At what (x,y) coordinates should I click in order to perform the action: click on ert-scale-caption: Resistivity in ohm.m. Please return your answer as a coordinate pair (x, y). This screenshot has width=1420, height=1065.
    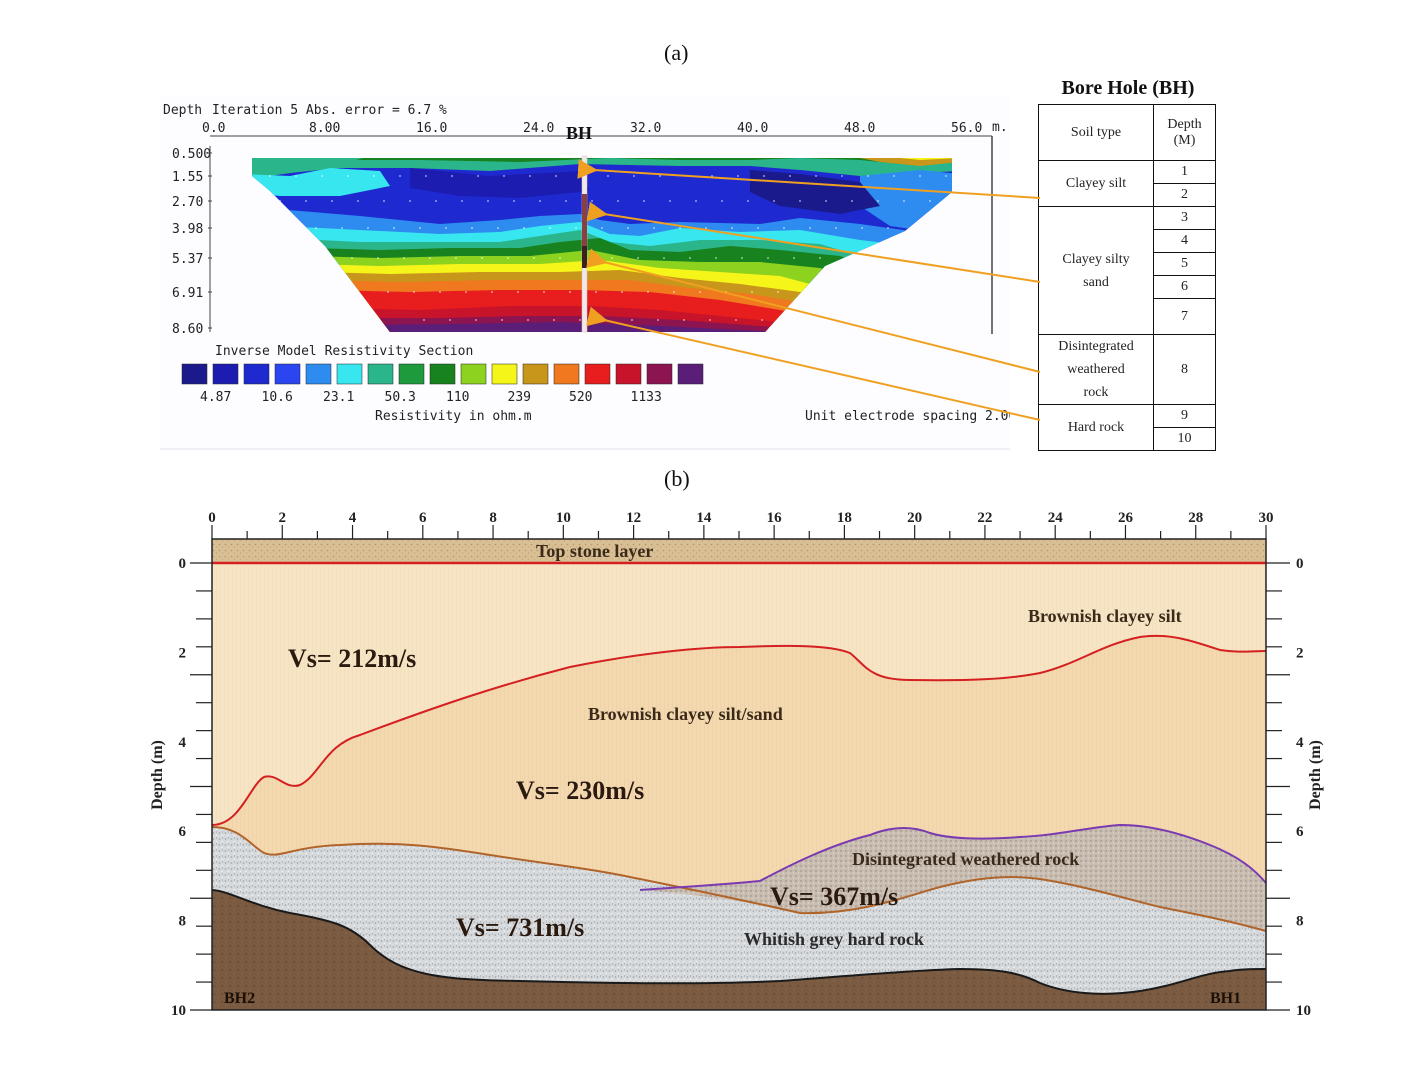
    Looking at the image, I should click on (453, 416).